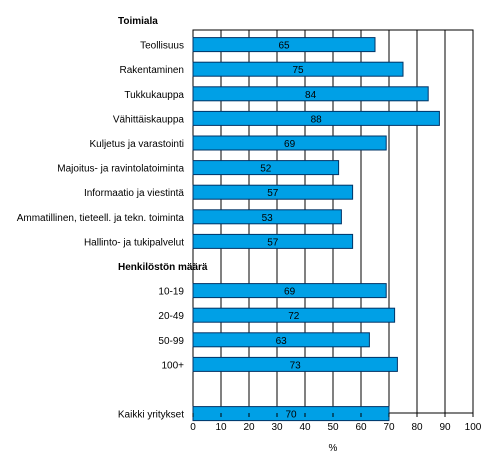 This screenshot has height=471, width=492. Describe the element at coordinates (417, 427) in the screenshot. I see `x-tick-label: 80` at that location.